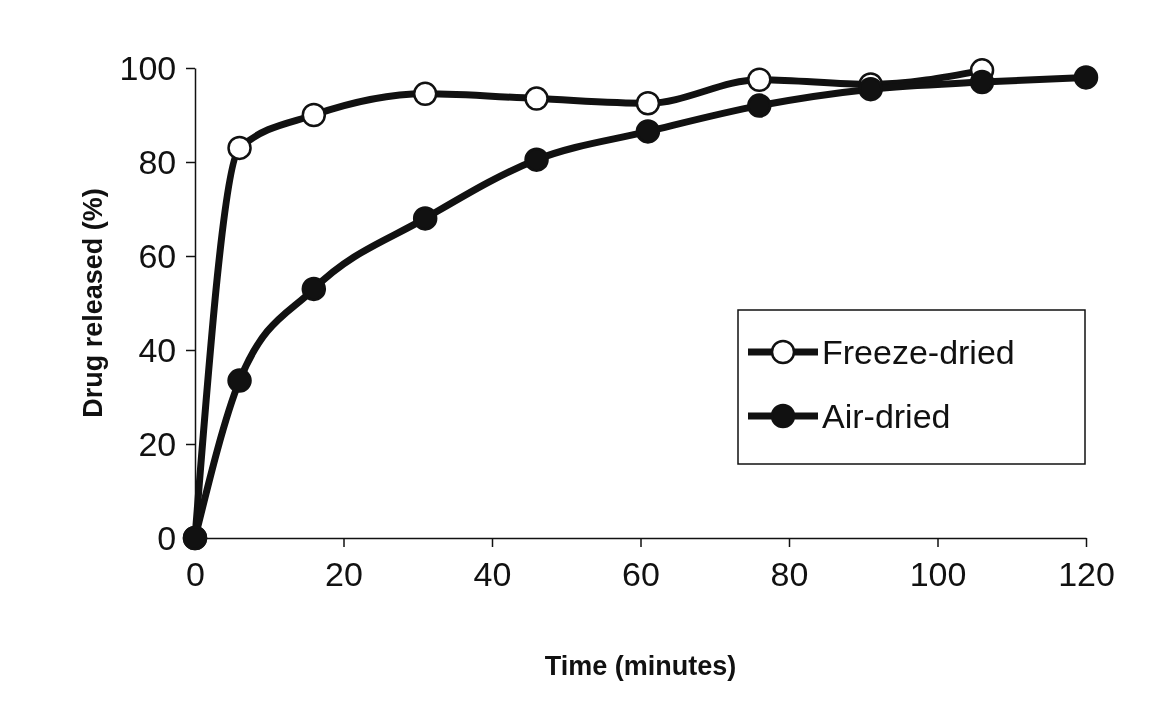 This screenshot has height=706, width=1167. Describe the element at coordinates (886, 415) in the screenshot. I see `legend-label: Air-dried` at that location.